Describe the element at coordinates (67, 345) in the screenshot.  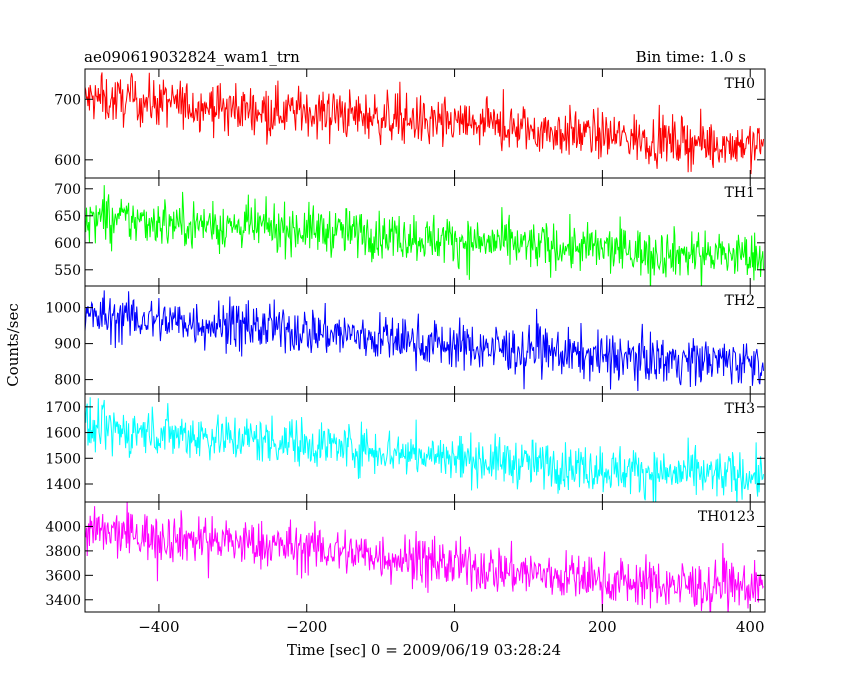
I see `y-tick-label: 900` at that location.